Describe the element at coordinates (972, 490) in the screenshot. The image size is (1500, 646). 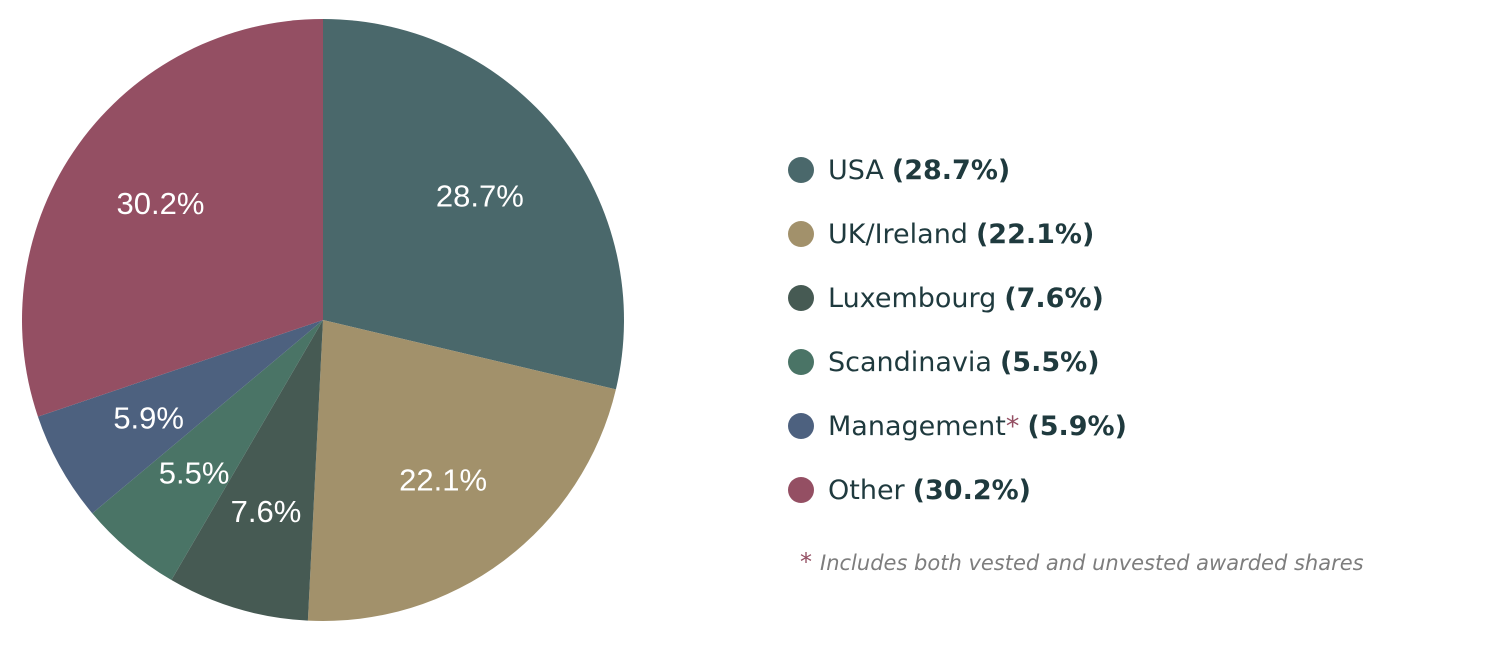
I see `legend-value-other: (30.2%)` at that location.